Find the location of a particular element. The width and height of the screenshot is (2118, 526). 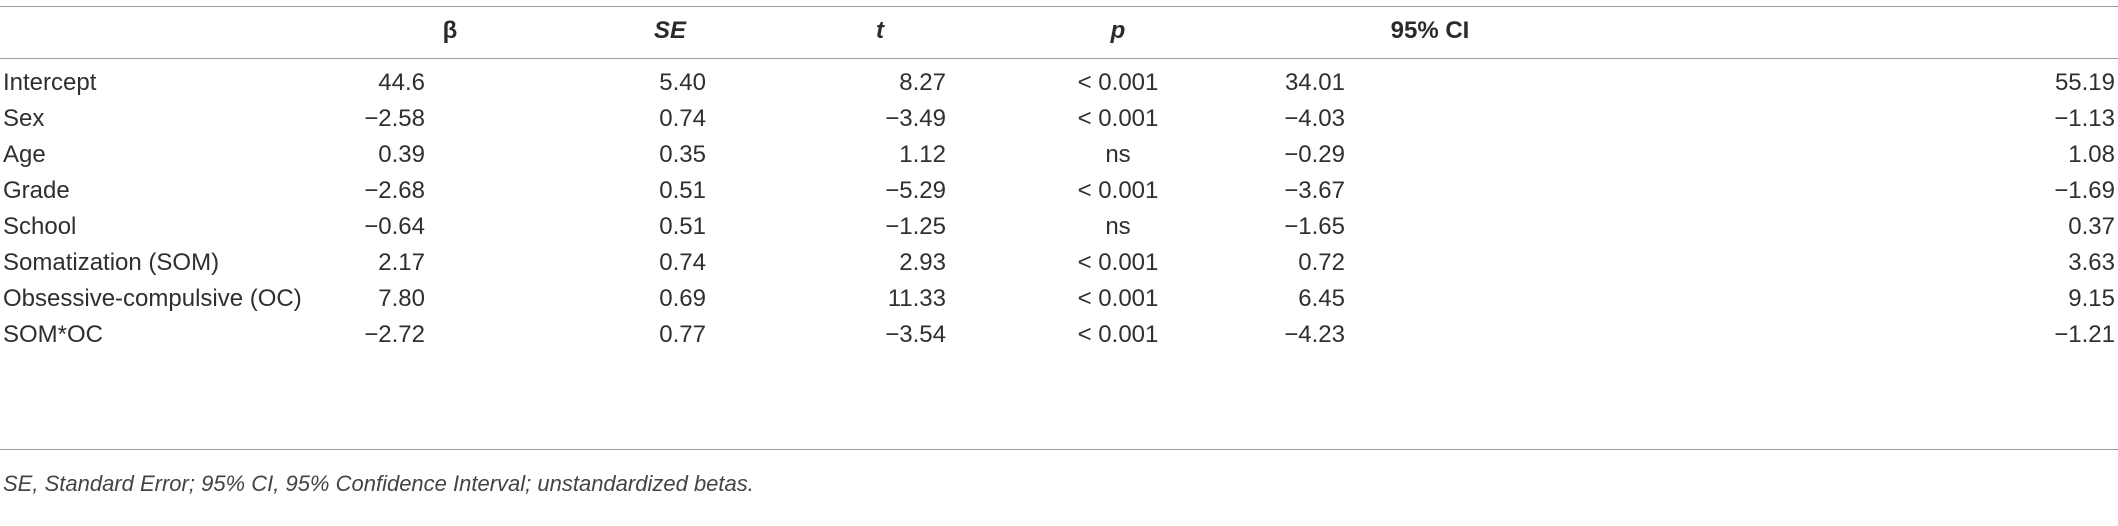

cell-ci-high: 0.37 is located at coordinates (2091, 226).